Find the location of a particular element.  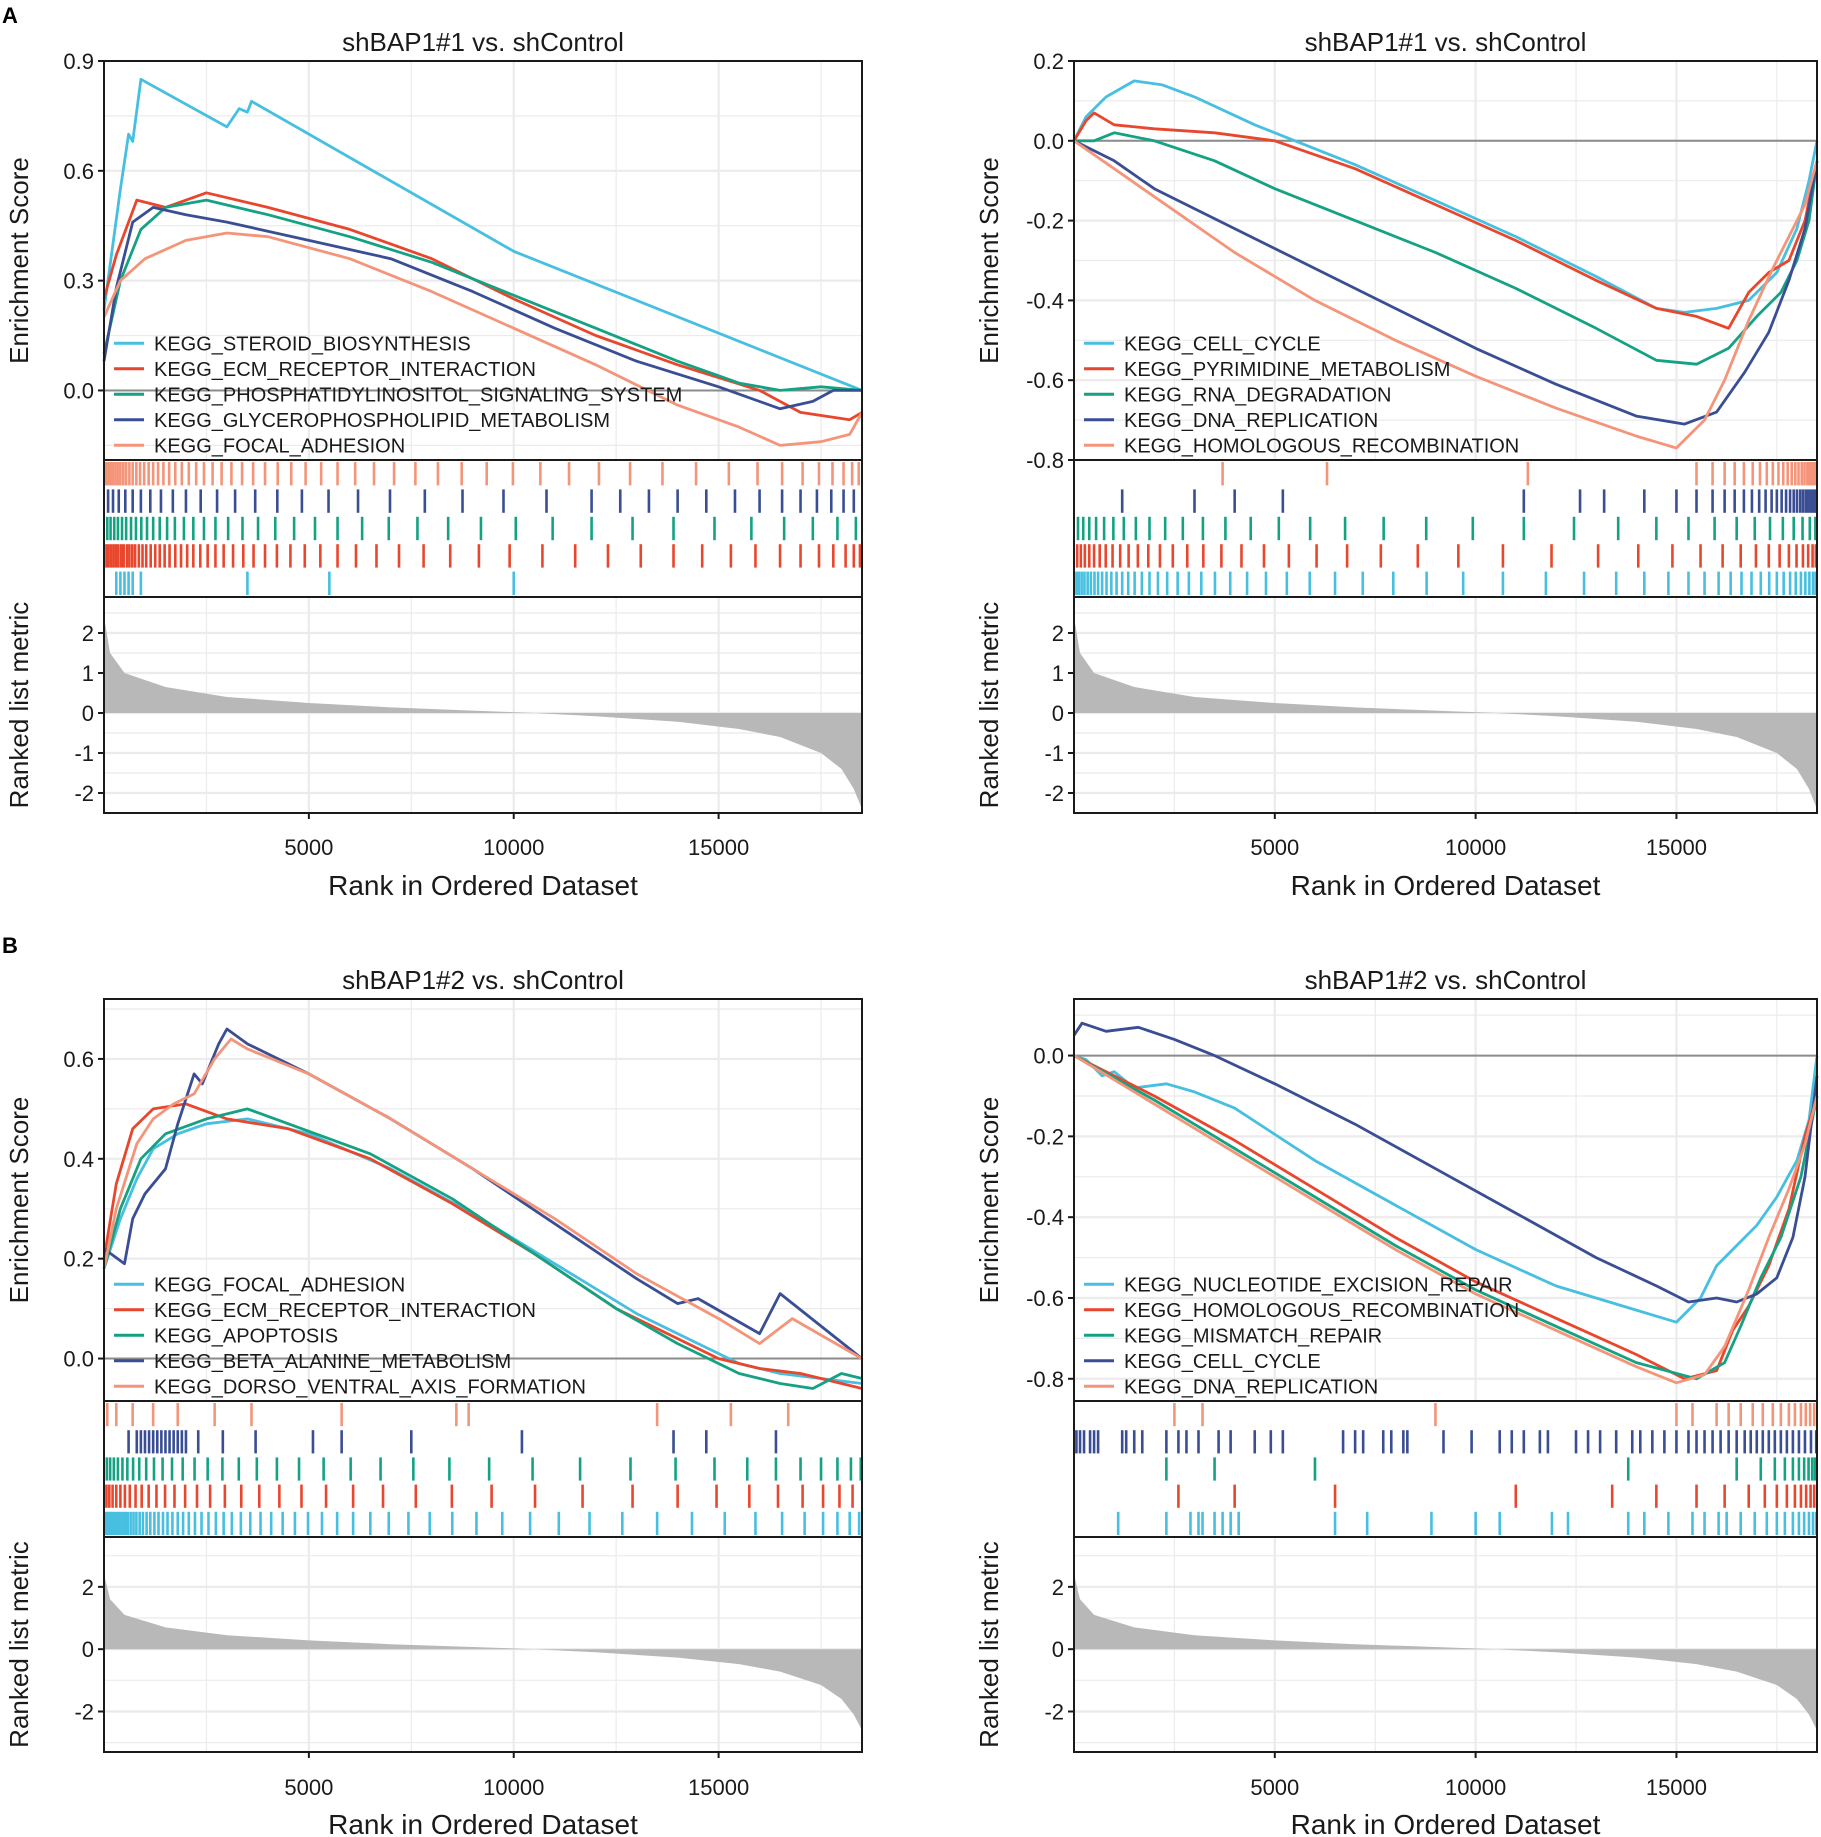

legend-label: KEGG_MISMATCH_REPAIR is located at coordinates (1253, 1336).